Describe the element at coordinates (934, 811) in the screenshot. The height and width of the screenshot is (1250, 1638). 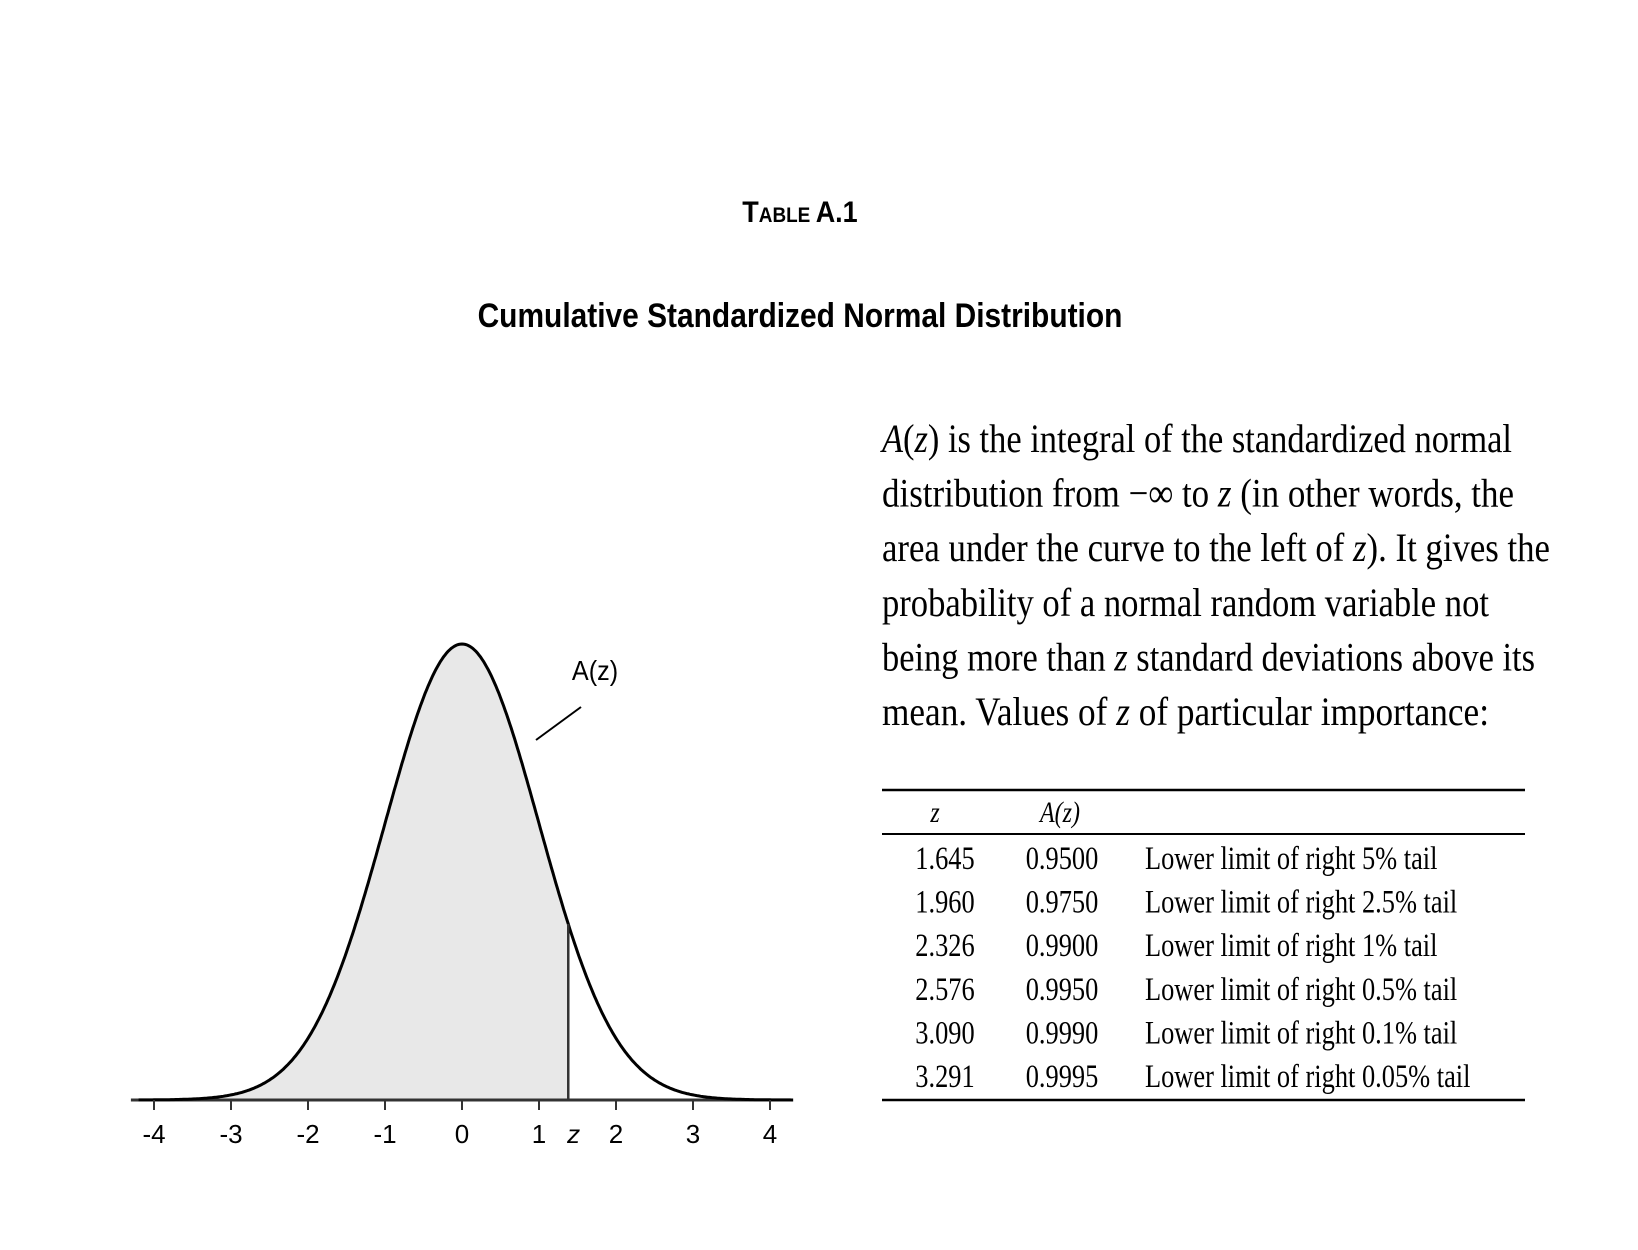
I see `column-header: z` at that location.